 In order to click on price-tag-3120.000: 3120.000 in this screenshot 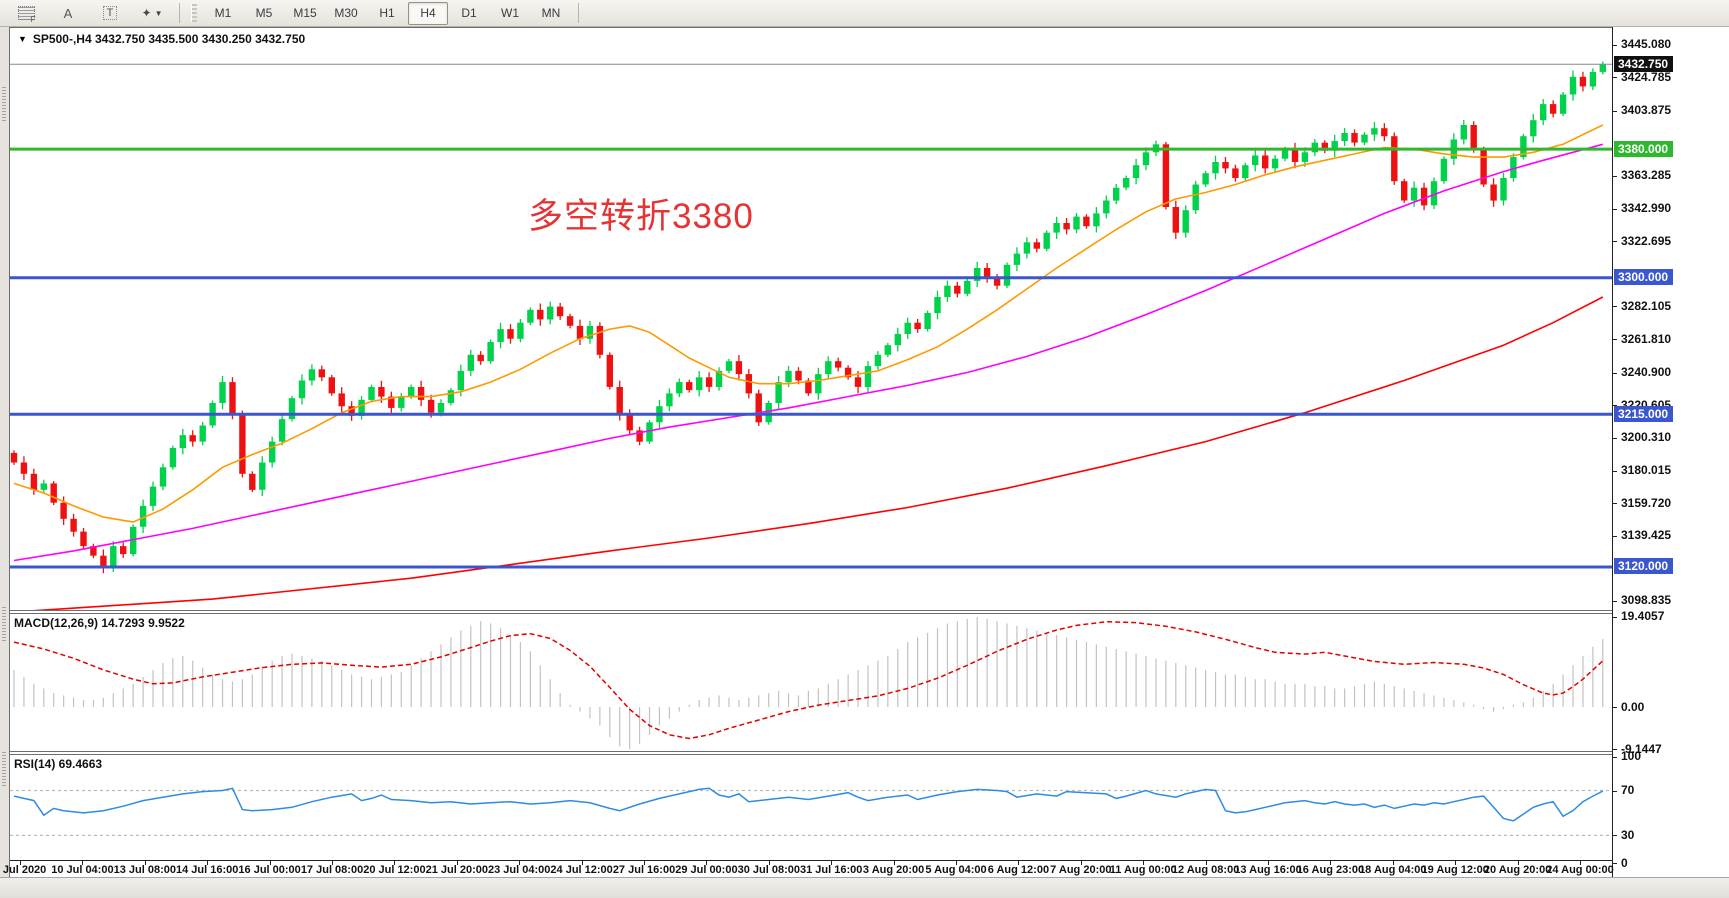, I will do `click(1644, 566)`.